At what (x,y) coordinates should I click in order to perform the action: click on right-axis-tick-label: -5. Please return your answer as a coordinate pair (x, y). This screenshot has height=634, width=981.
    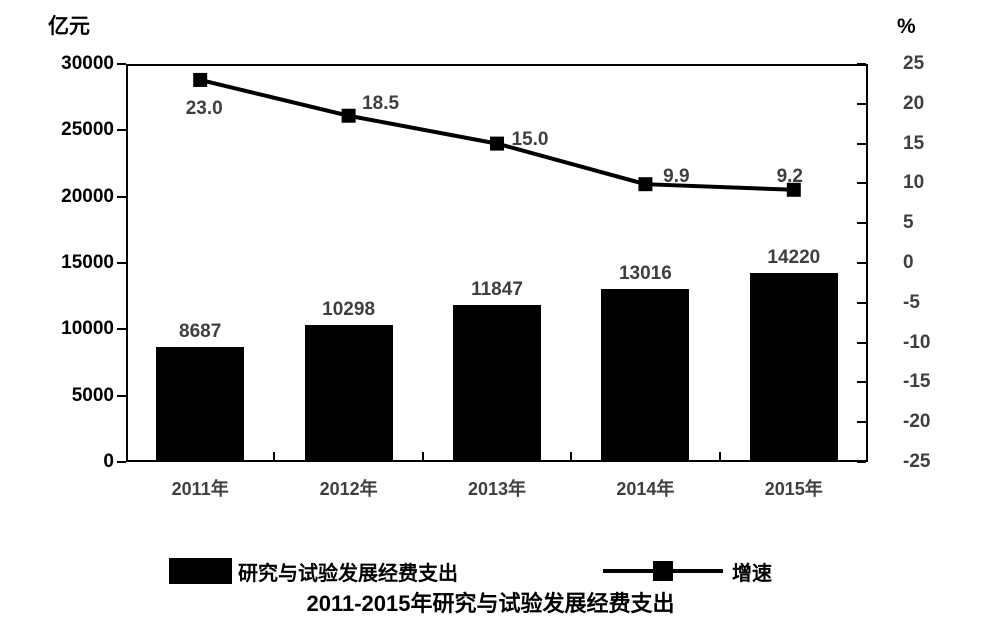
    Looking at the image, I should click on (911, 302).